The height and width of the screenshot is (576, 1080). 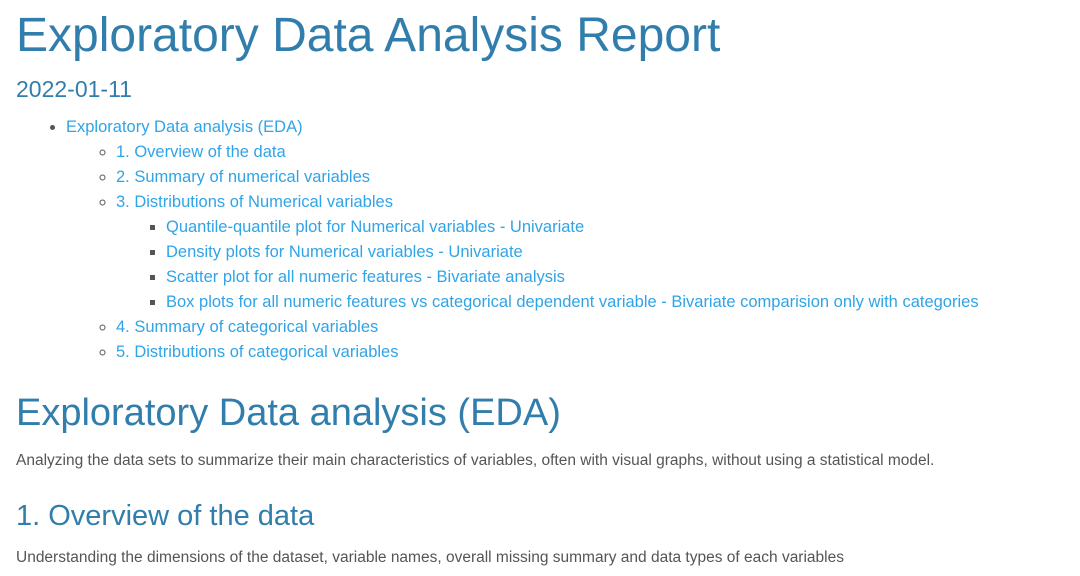 I want to click on section-heading-eda: Exploratory Data analysis (EDA), so click(x=288, y=413).